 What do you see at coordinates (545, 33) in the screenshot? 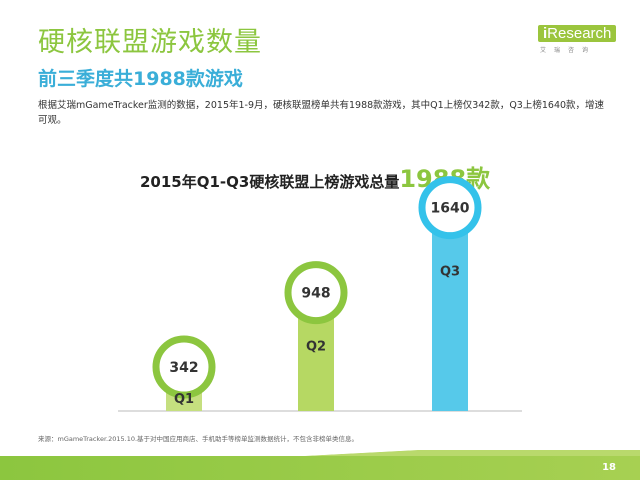
I see `logo-i: i` at bounding box center [545, 33].